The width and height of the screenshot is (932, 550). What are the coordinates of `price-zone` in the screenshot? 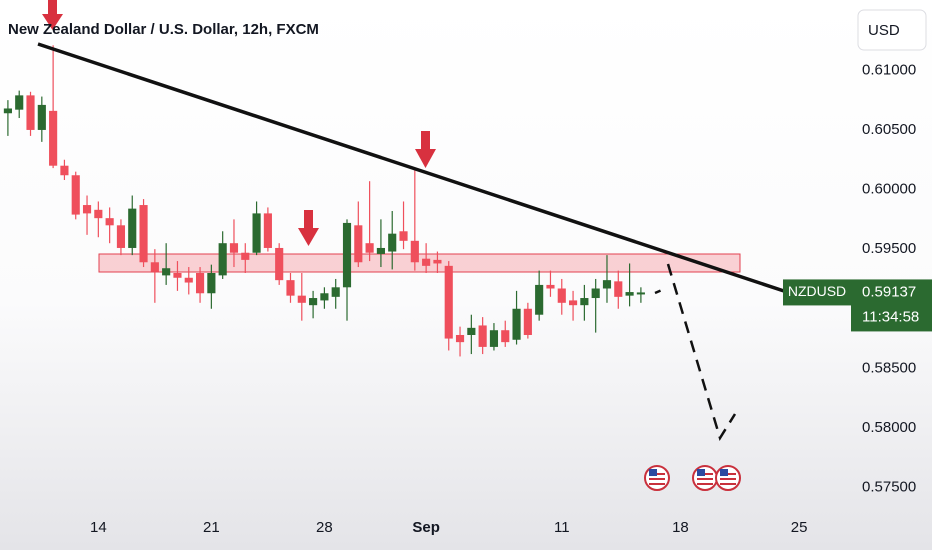 It's located at (419, 263).